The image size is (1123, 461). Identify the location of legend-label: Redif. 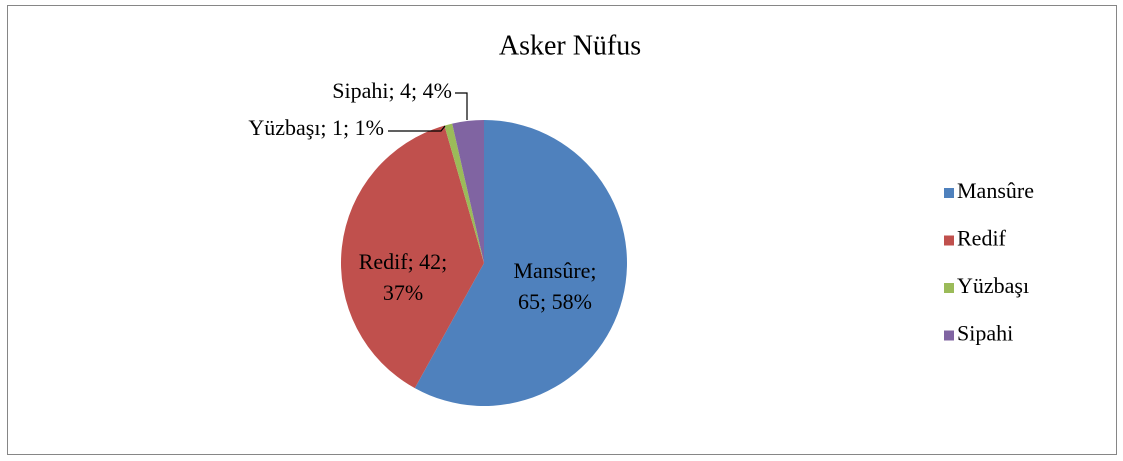
(982, 238).